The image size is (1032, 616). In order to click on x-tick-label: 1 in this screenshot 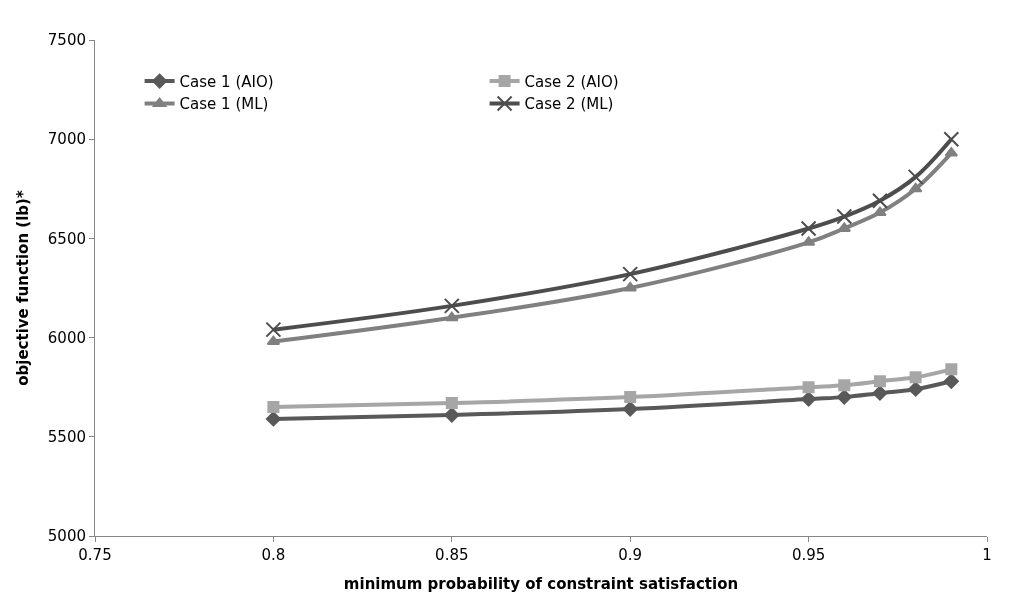, I will do `click(987, 555)`.